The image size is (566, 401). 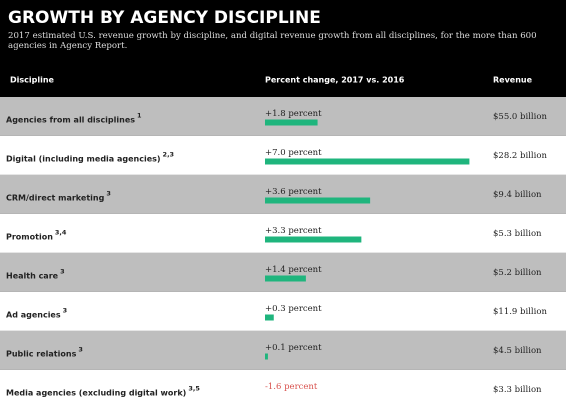 I want to click on discipline-name: Media agencies (excluding digital work), so click(x=96, y=392).